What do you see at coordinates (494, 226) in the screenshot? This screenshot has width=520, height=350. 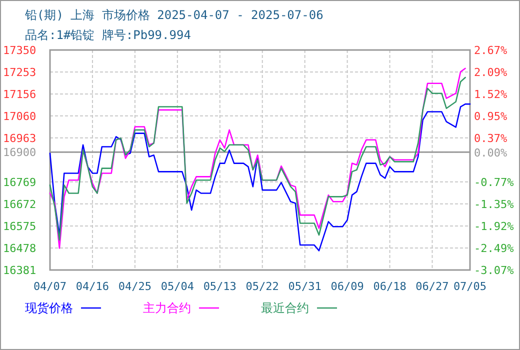 I see `y2-tick-label: -1.92%` at bounding box center [494, 226].